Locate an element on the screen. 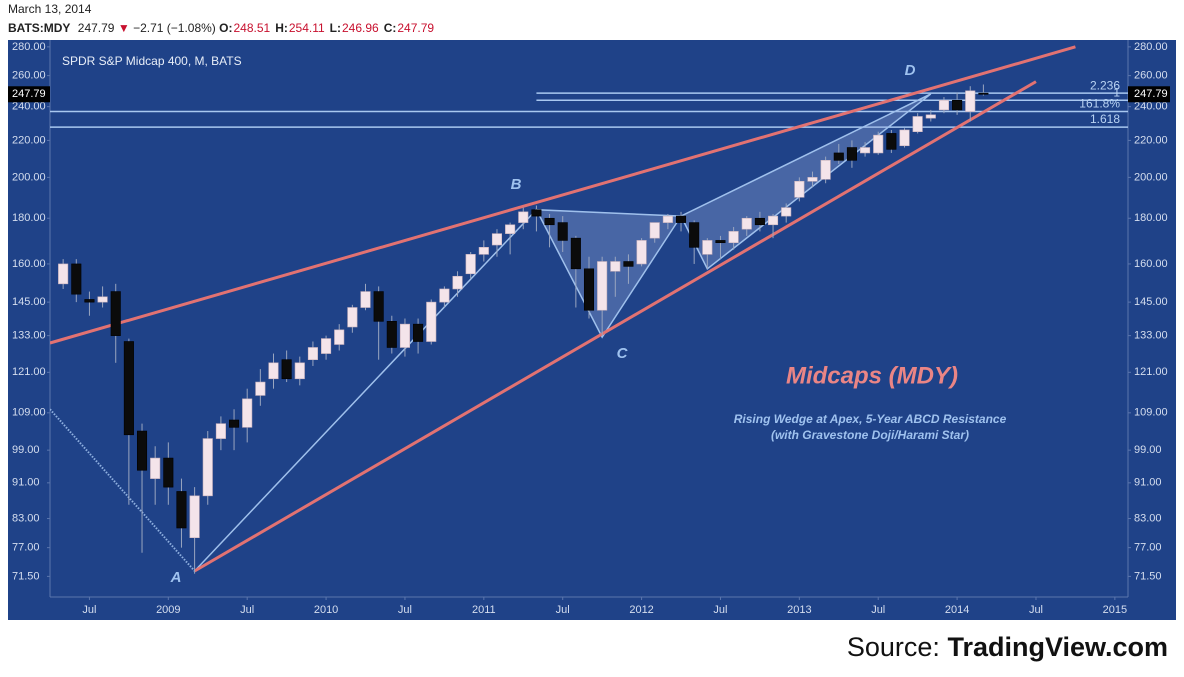 The width and height of the screenshot is (1184, 677). y-tick-label: 240.00 is located at coordinates (1151, 107).